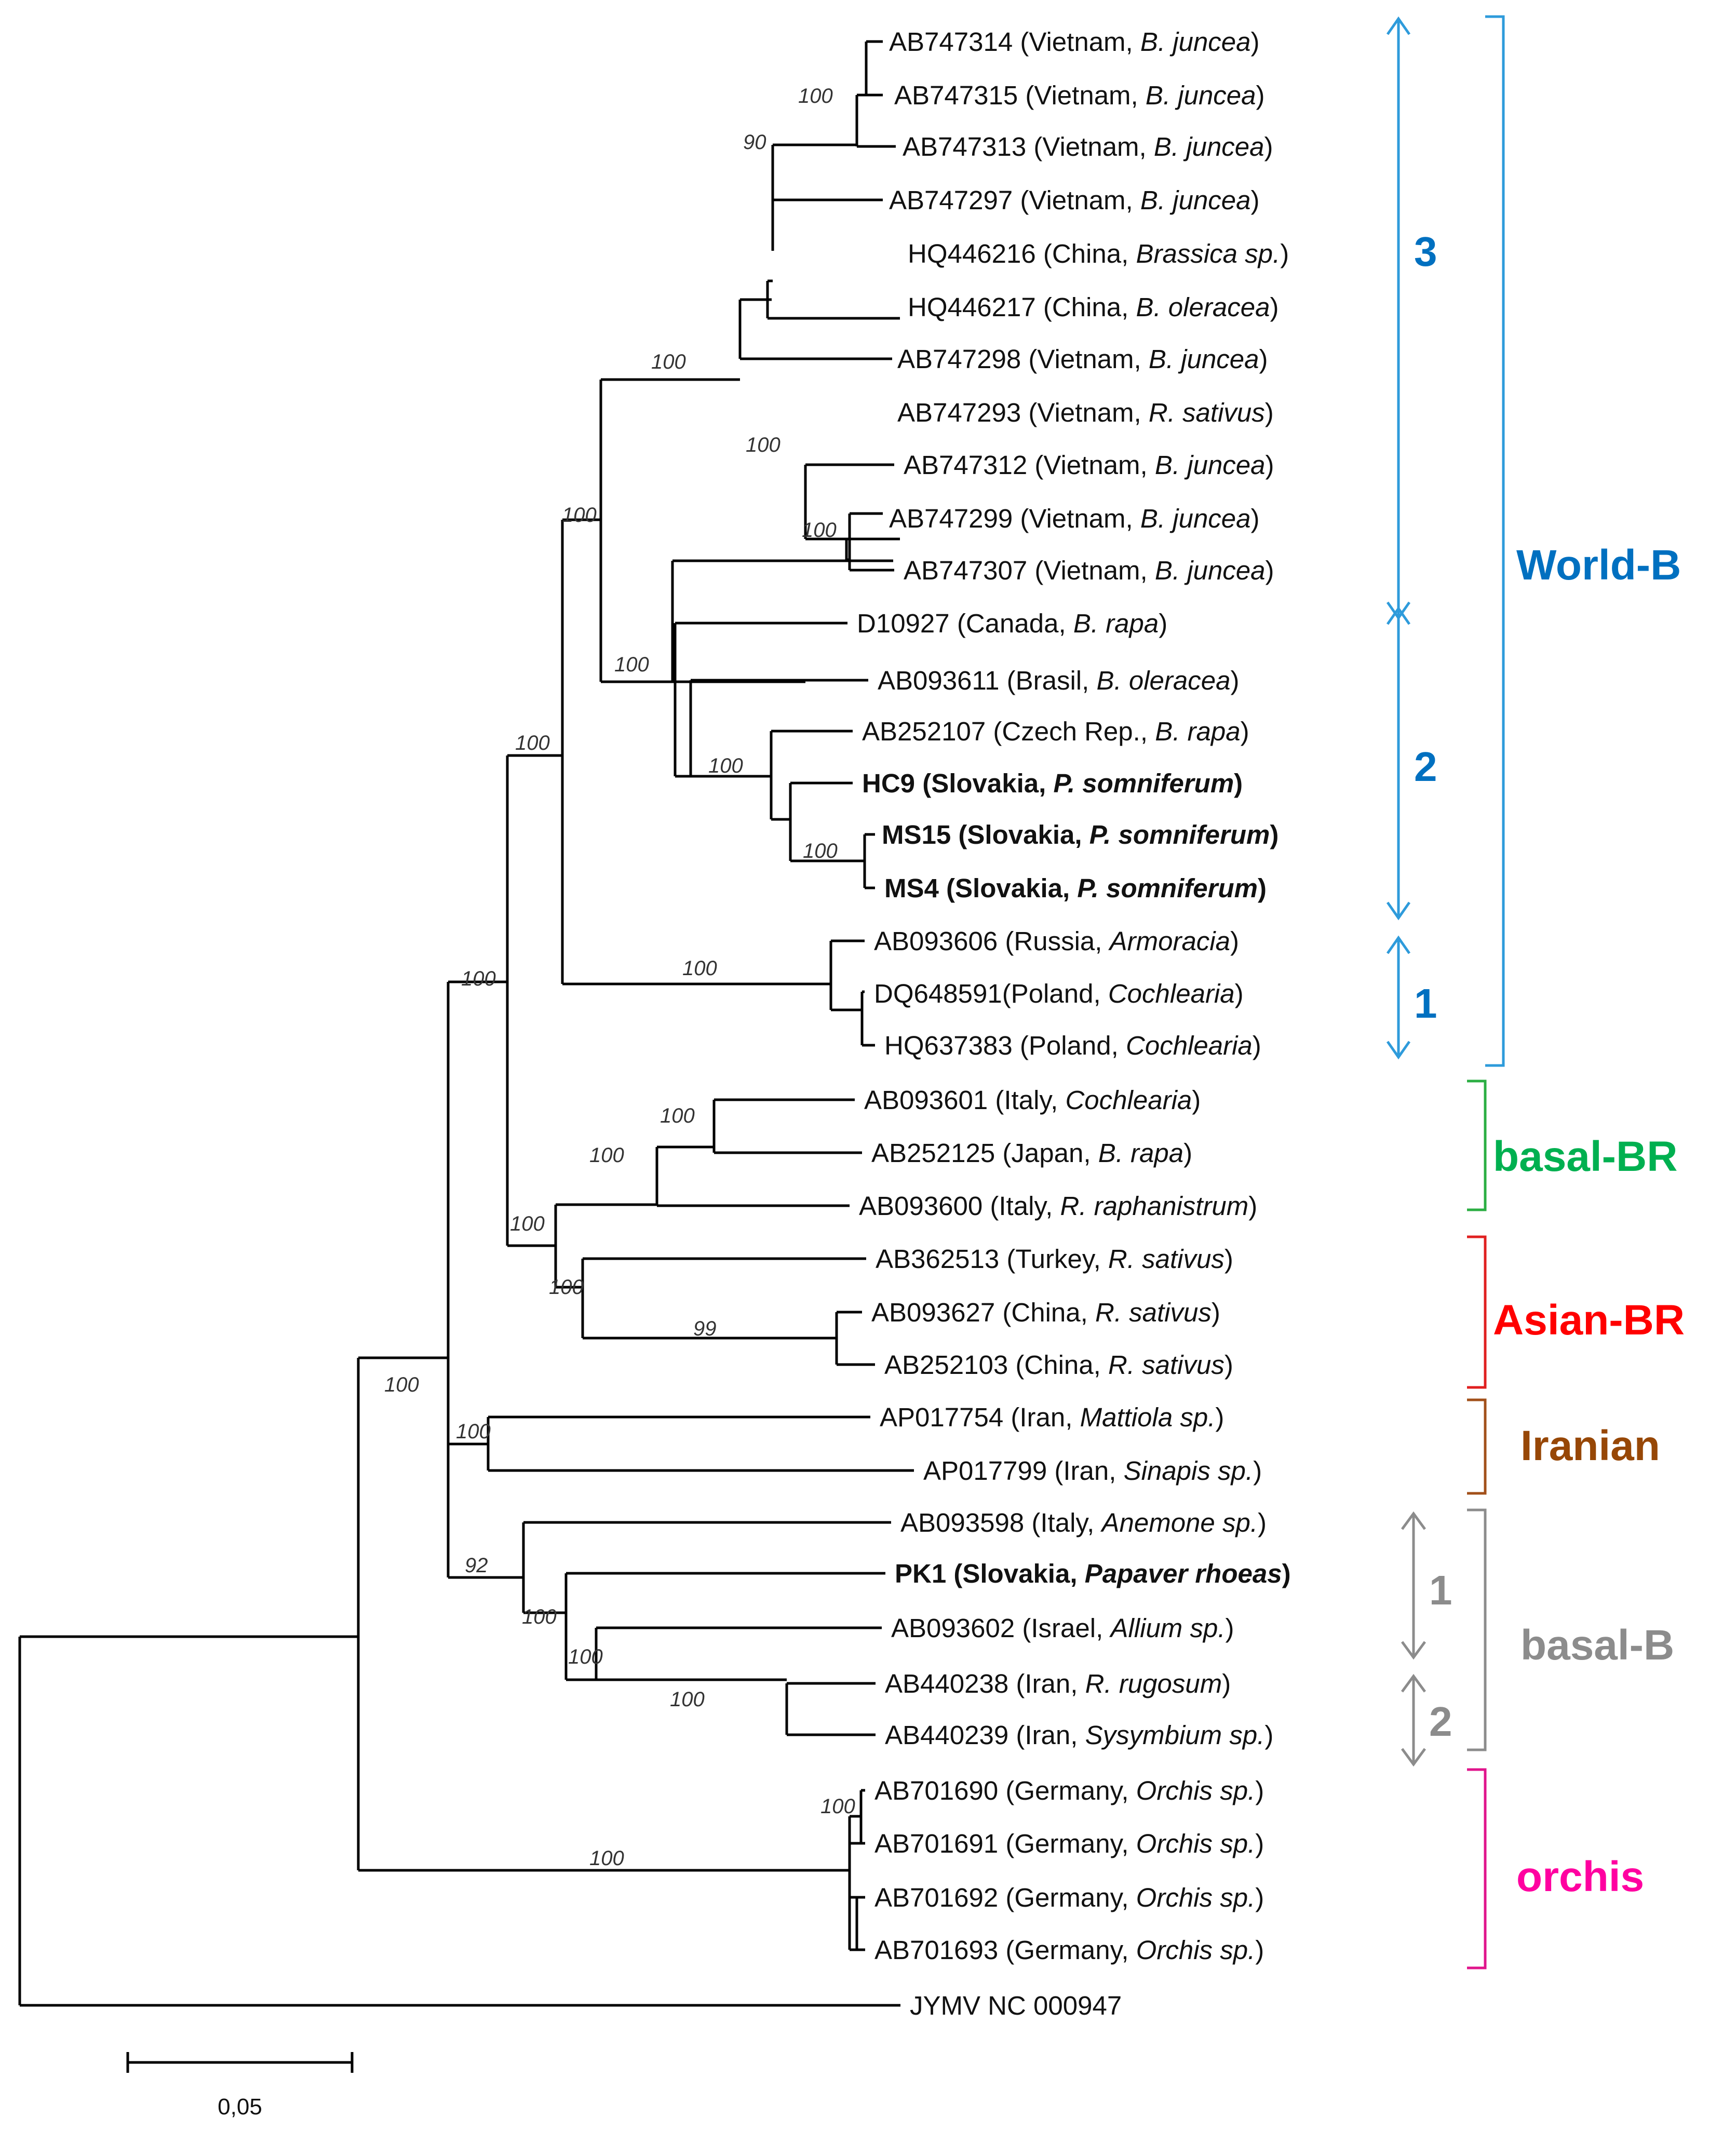 The width and height of the screenshot is (1736, 2132). I want to click on leaf-label: AB093627 (China, R. sativus), so click(1045, 1313).